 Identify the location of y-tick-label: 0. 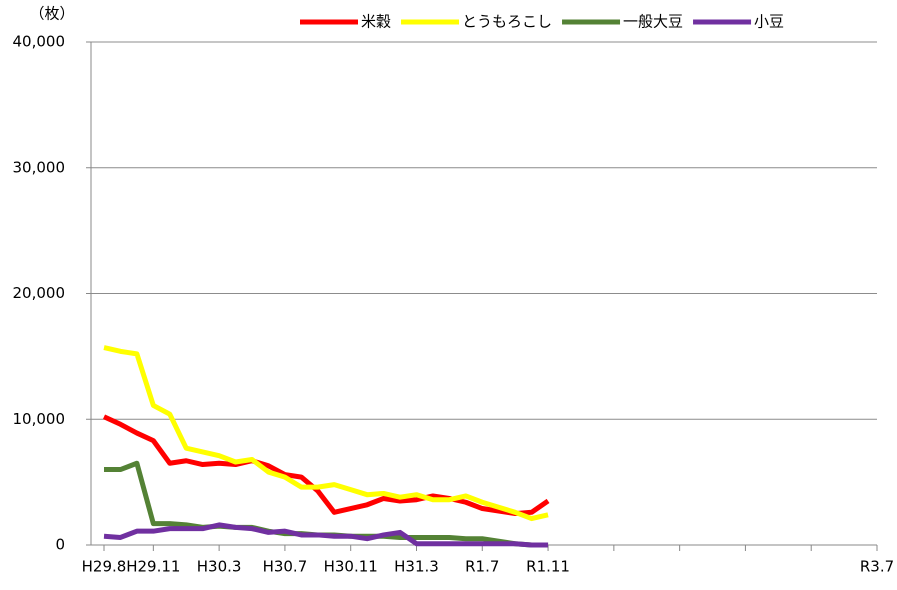
(60, 545).